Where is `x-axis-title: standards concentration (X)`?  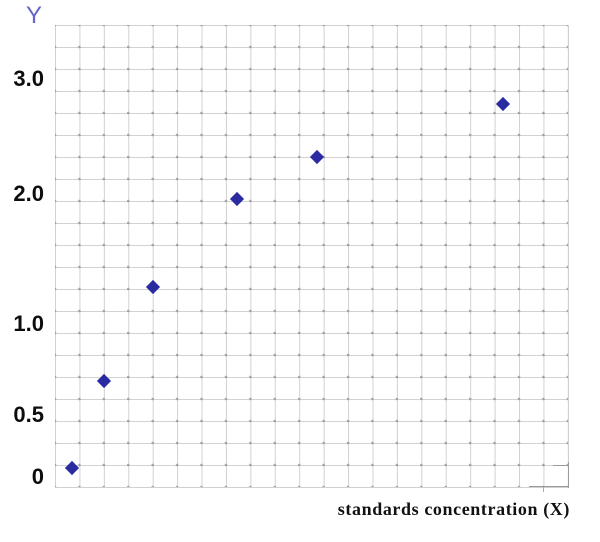
x-axis-title: standards concentration (X) is located at coordinates (453, 509).